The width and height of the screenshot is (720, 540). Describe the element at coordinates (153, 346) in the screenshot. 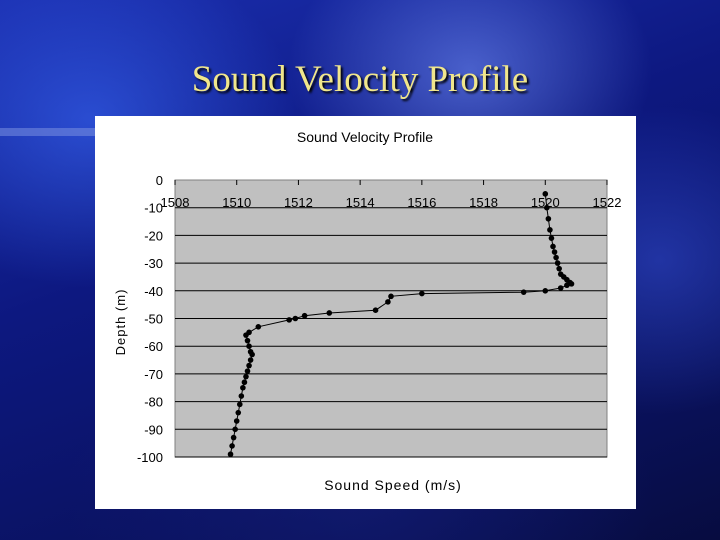

I see `y-tick-label: -60` at that location.